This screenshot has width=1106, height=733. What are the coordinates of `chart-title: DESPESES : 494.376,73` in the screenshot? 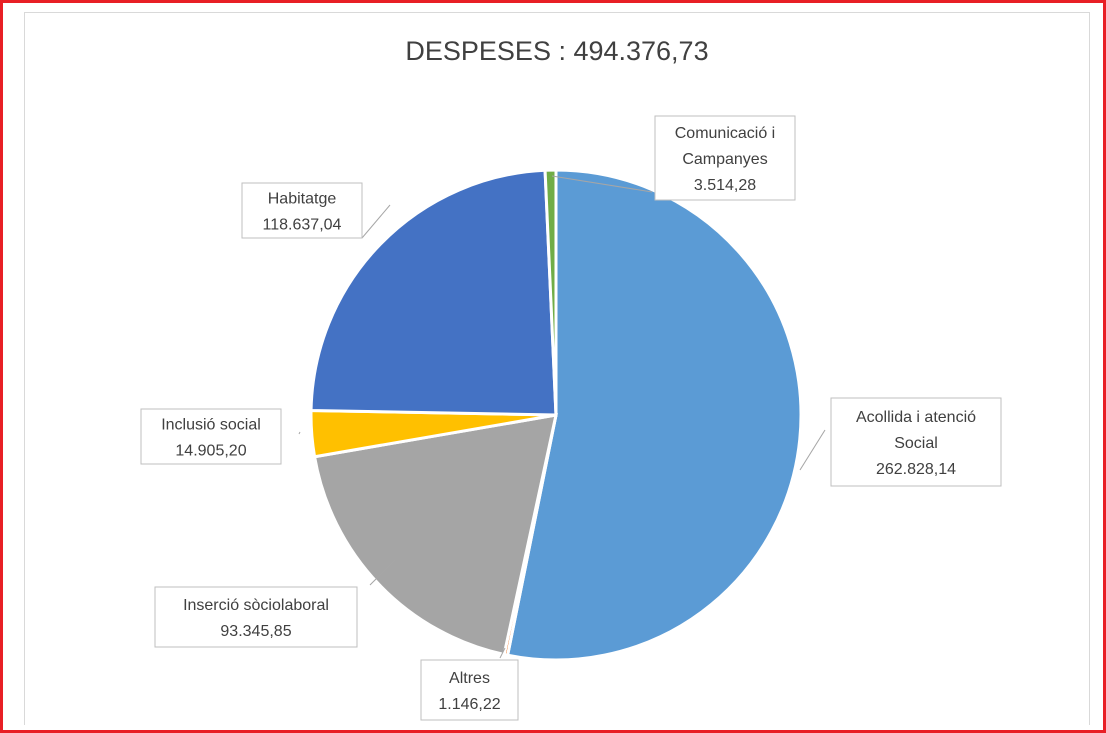 It's located at (556, 51).